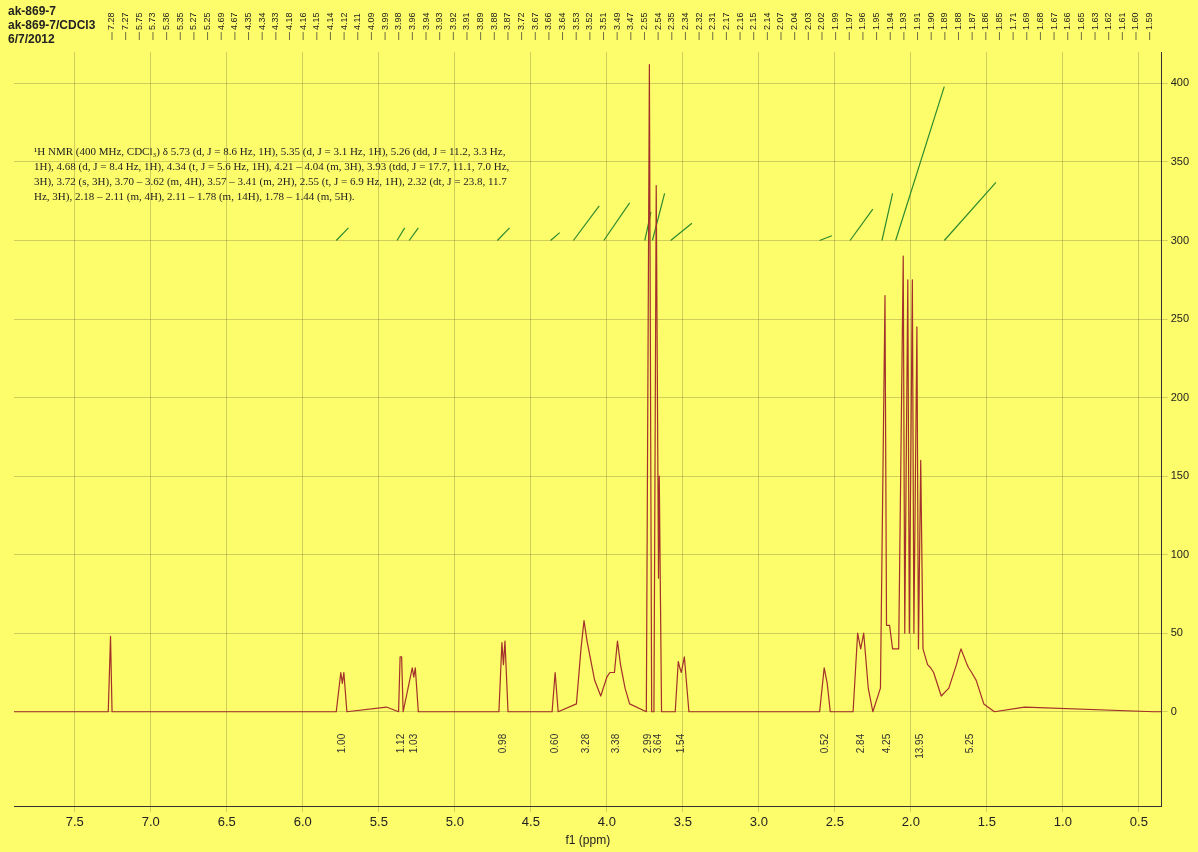 This screenshot has height=852, width=1198. I want to click on text: 4.11, so click(357, 21).